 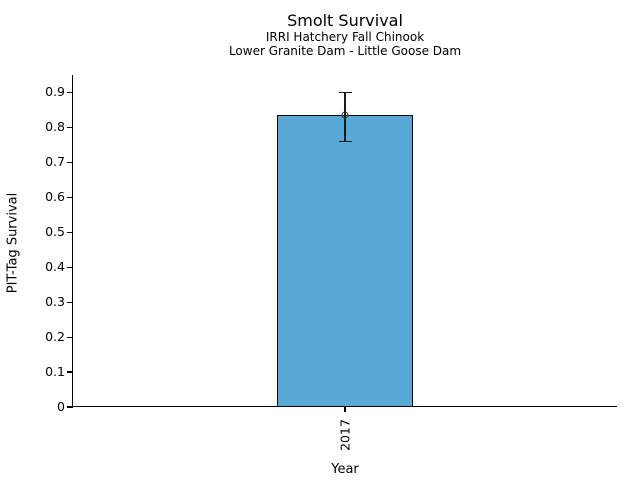 What do you see at coordinates (55, 337) in the screenshot?
I see `y-tick-label: 0.2` at bounding box center [55, 337].